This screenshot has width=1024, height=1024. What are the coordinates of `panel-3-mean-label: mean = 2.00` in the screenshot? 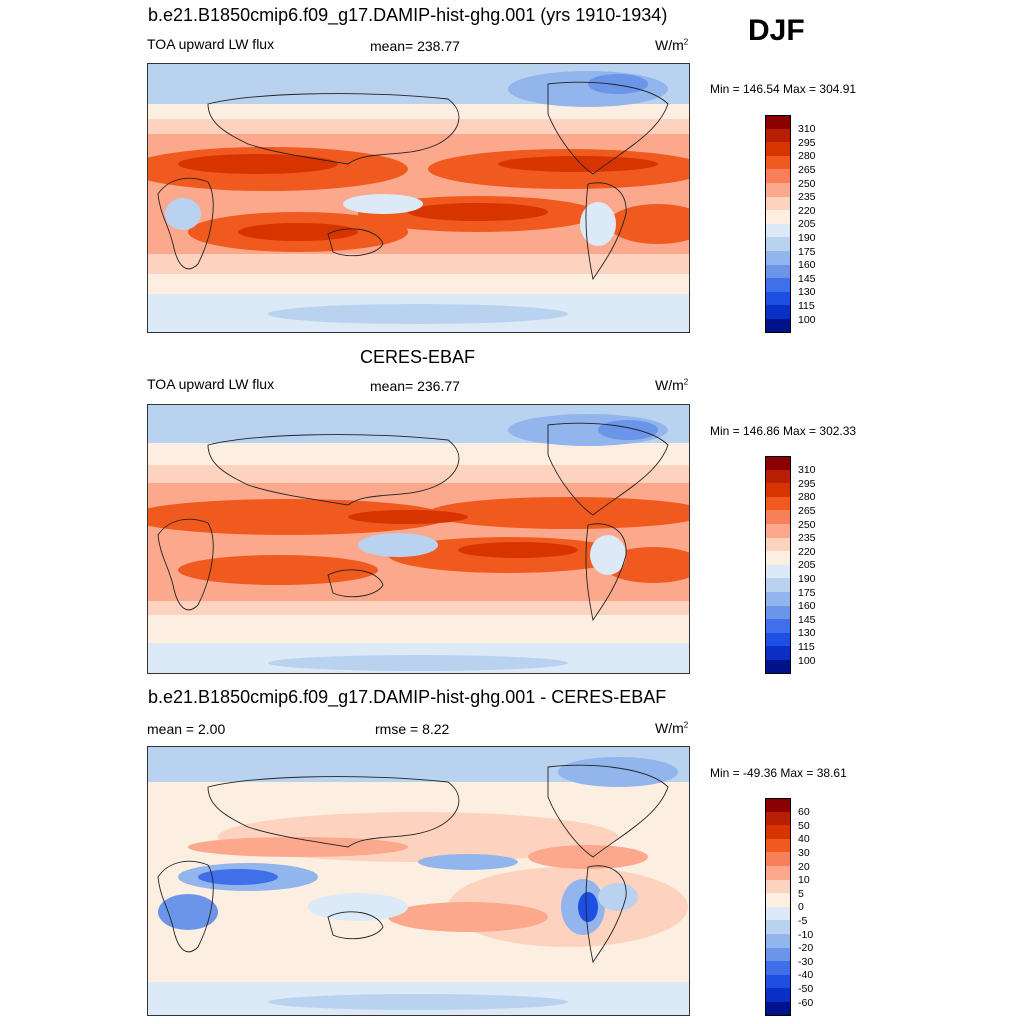 It's located at (186, 729).